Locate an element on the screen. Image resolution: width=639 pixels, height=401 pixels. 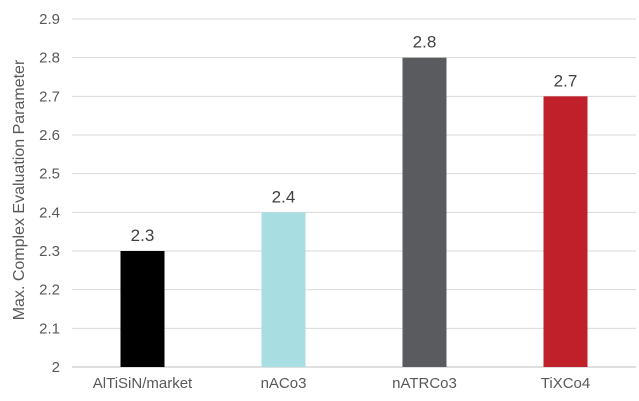
y-tick-label: 2.7 is located at coordinates (49, 96).